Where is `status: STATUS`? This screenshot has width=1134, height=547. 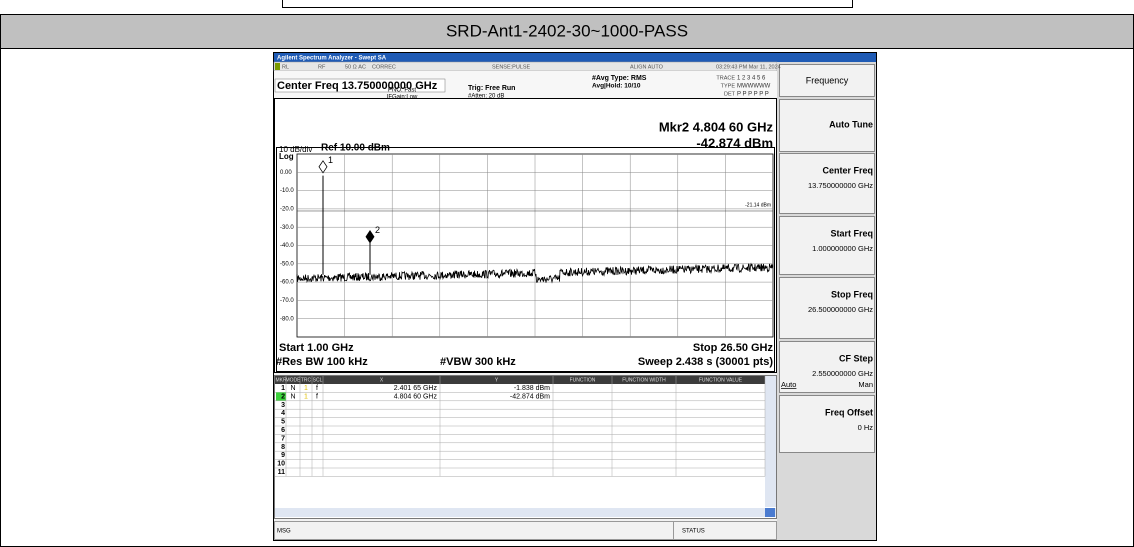
status: STATUS is located at coordinates (693, 532).